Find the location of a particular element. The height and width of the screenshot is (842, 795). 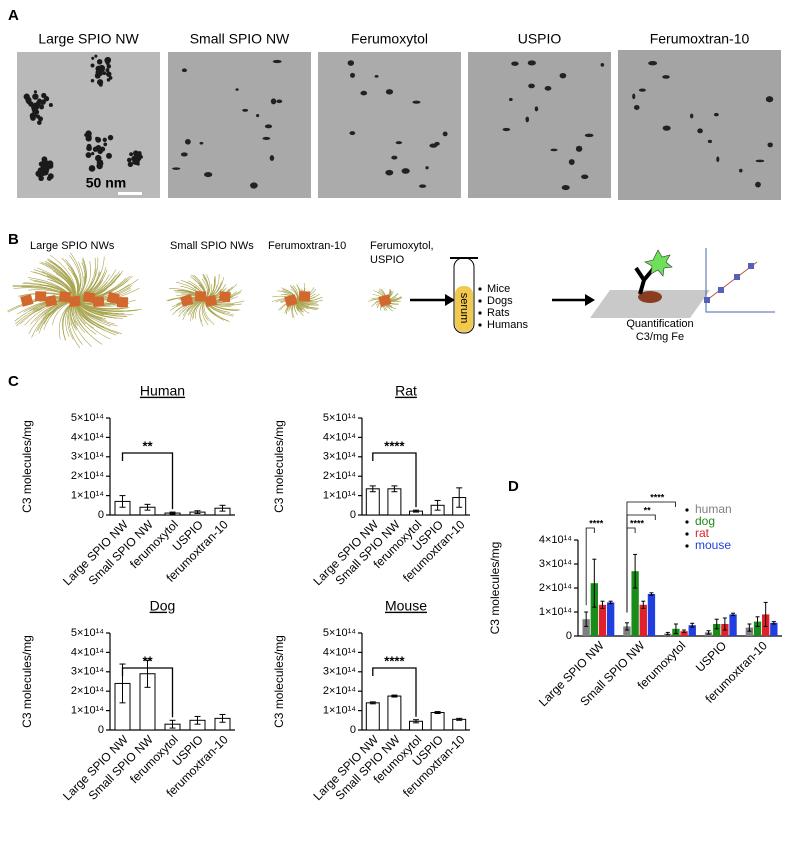

chart-title: Dog is located at coordinates (163, 606).